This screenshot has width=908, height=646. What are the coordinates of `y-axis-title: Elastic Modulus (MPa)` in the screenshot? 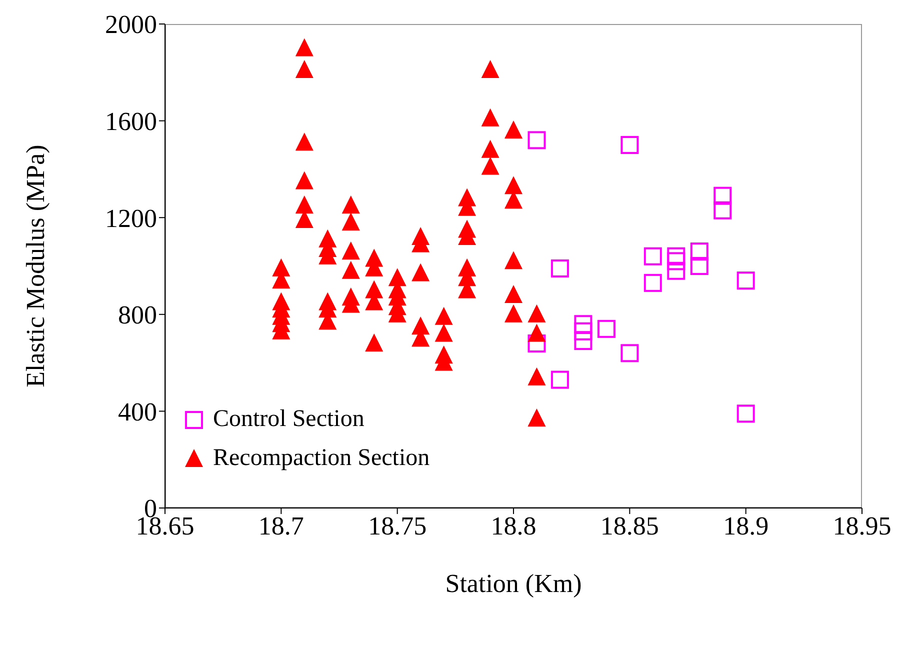 It's located at (35, 266).